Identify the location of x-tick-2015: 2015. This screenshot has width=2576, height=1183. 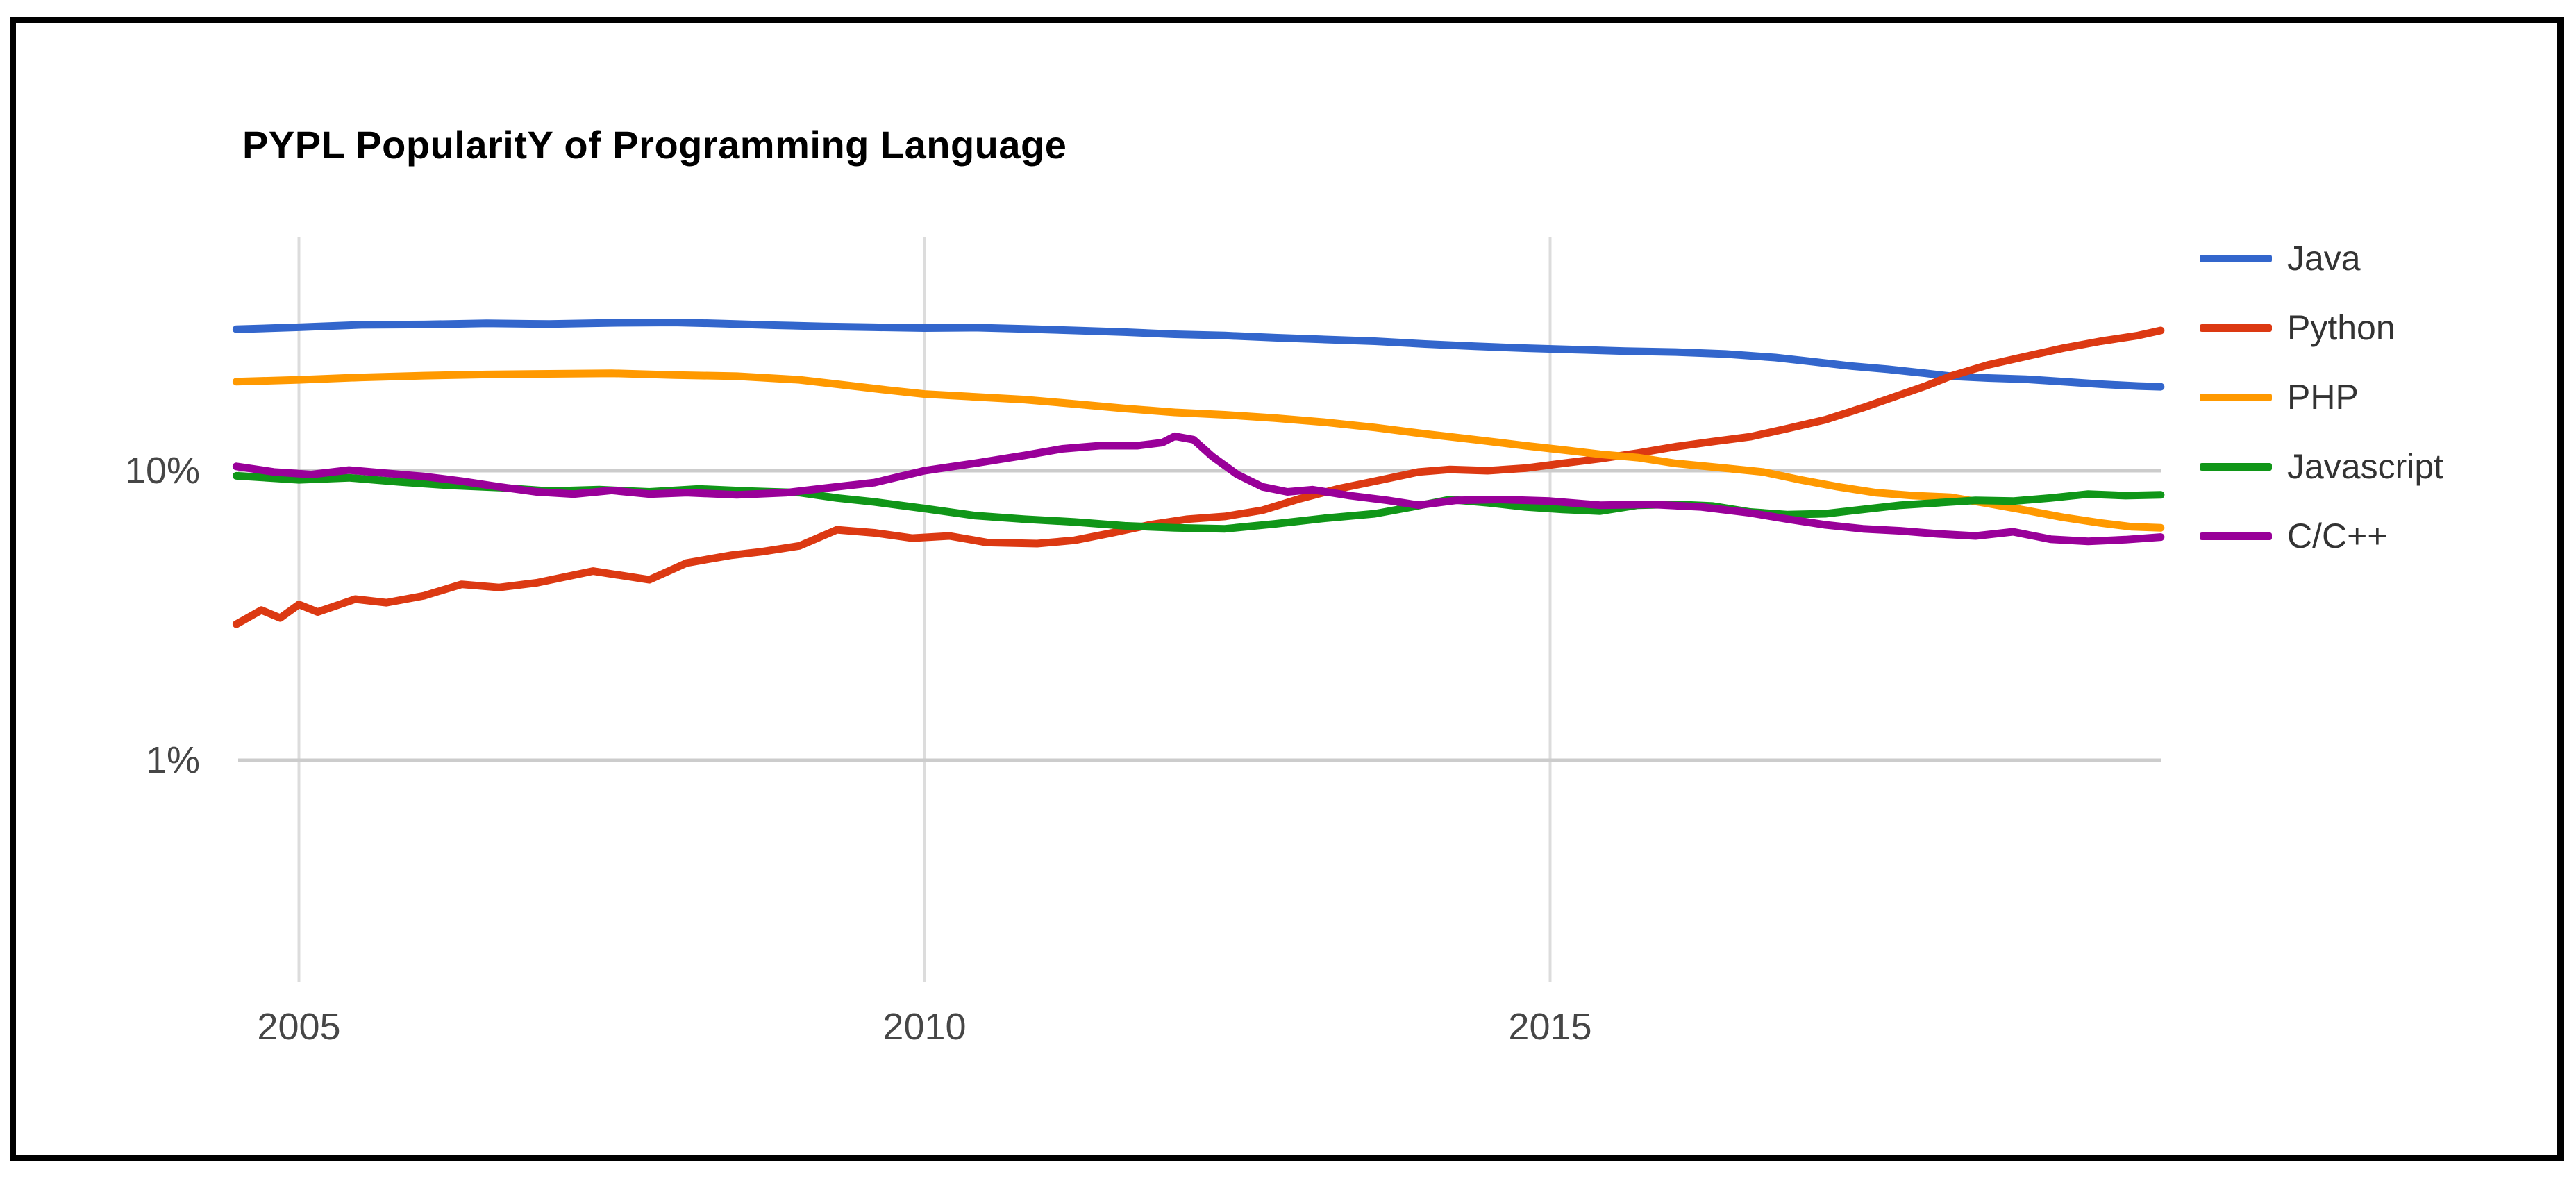
(1550, 1027).